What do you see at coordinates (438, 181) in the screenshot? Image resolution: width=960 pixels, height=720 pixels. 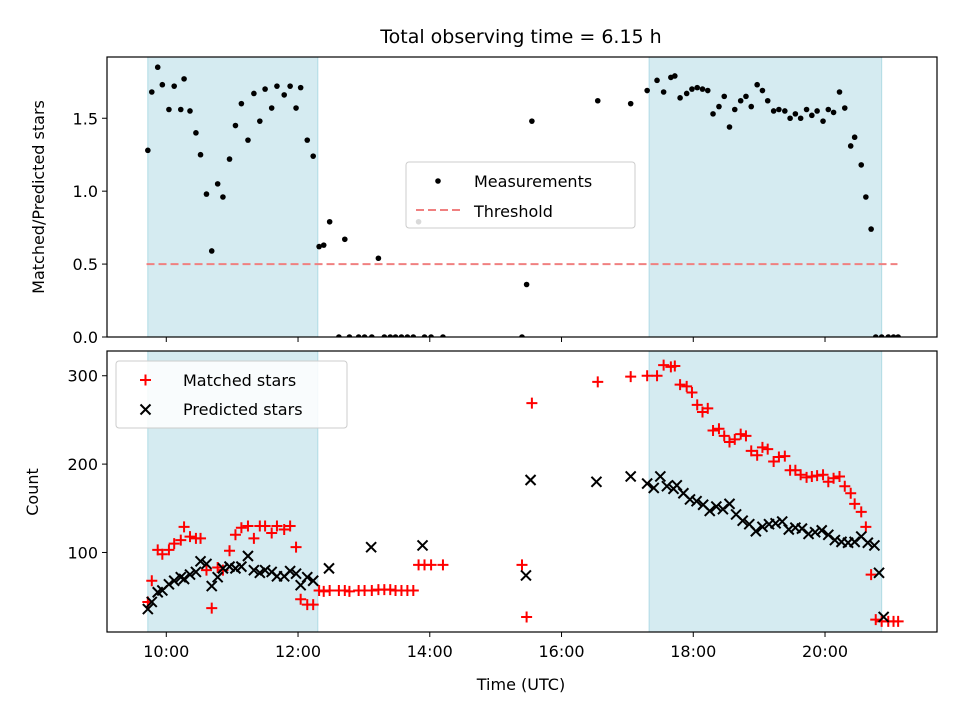 I see `legend-measurements-marker` at bounding box center [438, 181].